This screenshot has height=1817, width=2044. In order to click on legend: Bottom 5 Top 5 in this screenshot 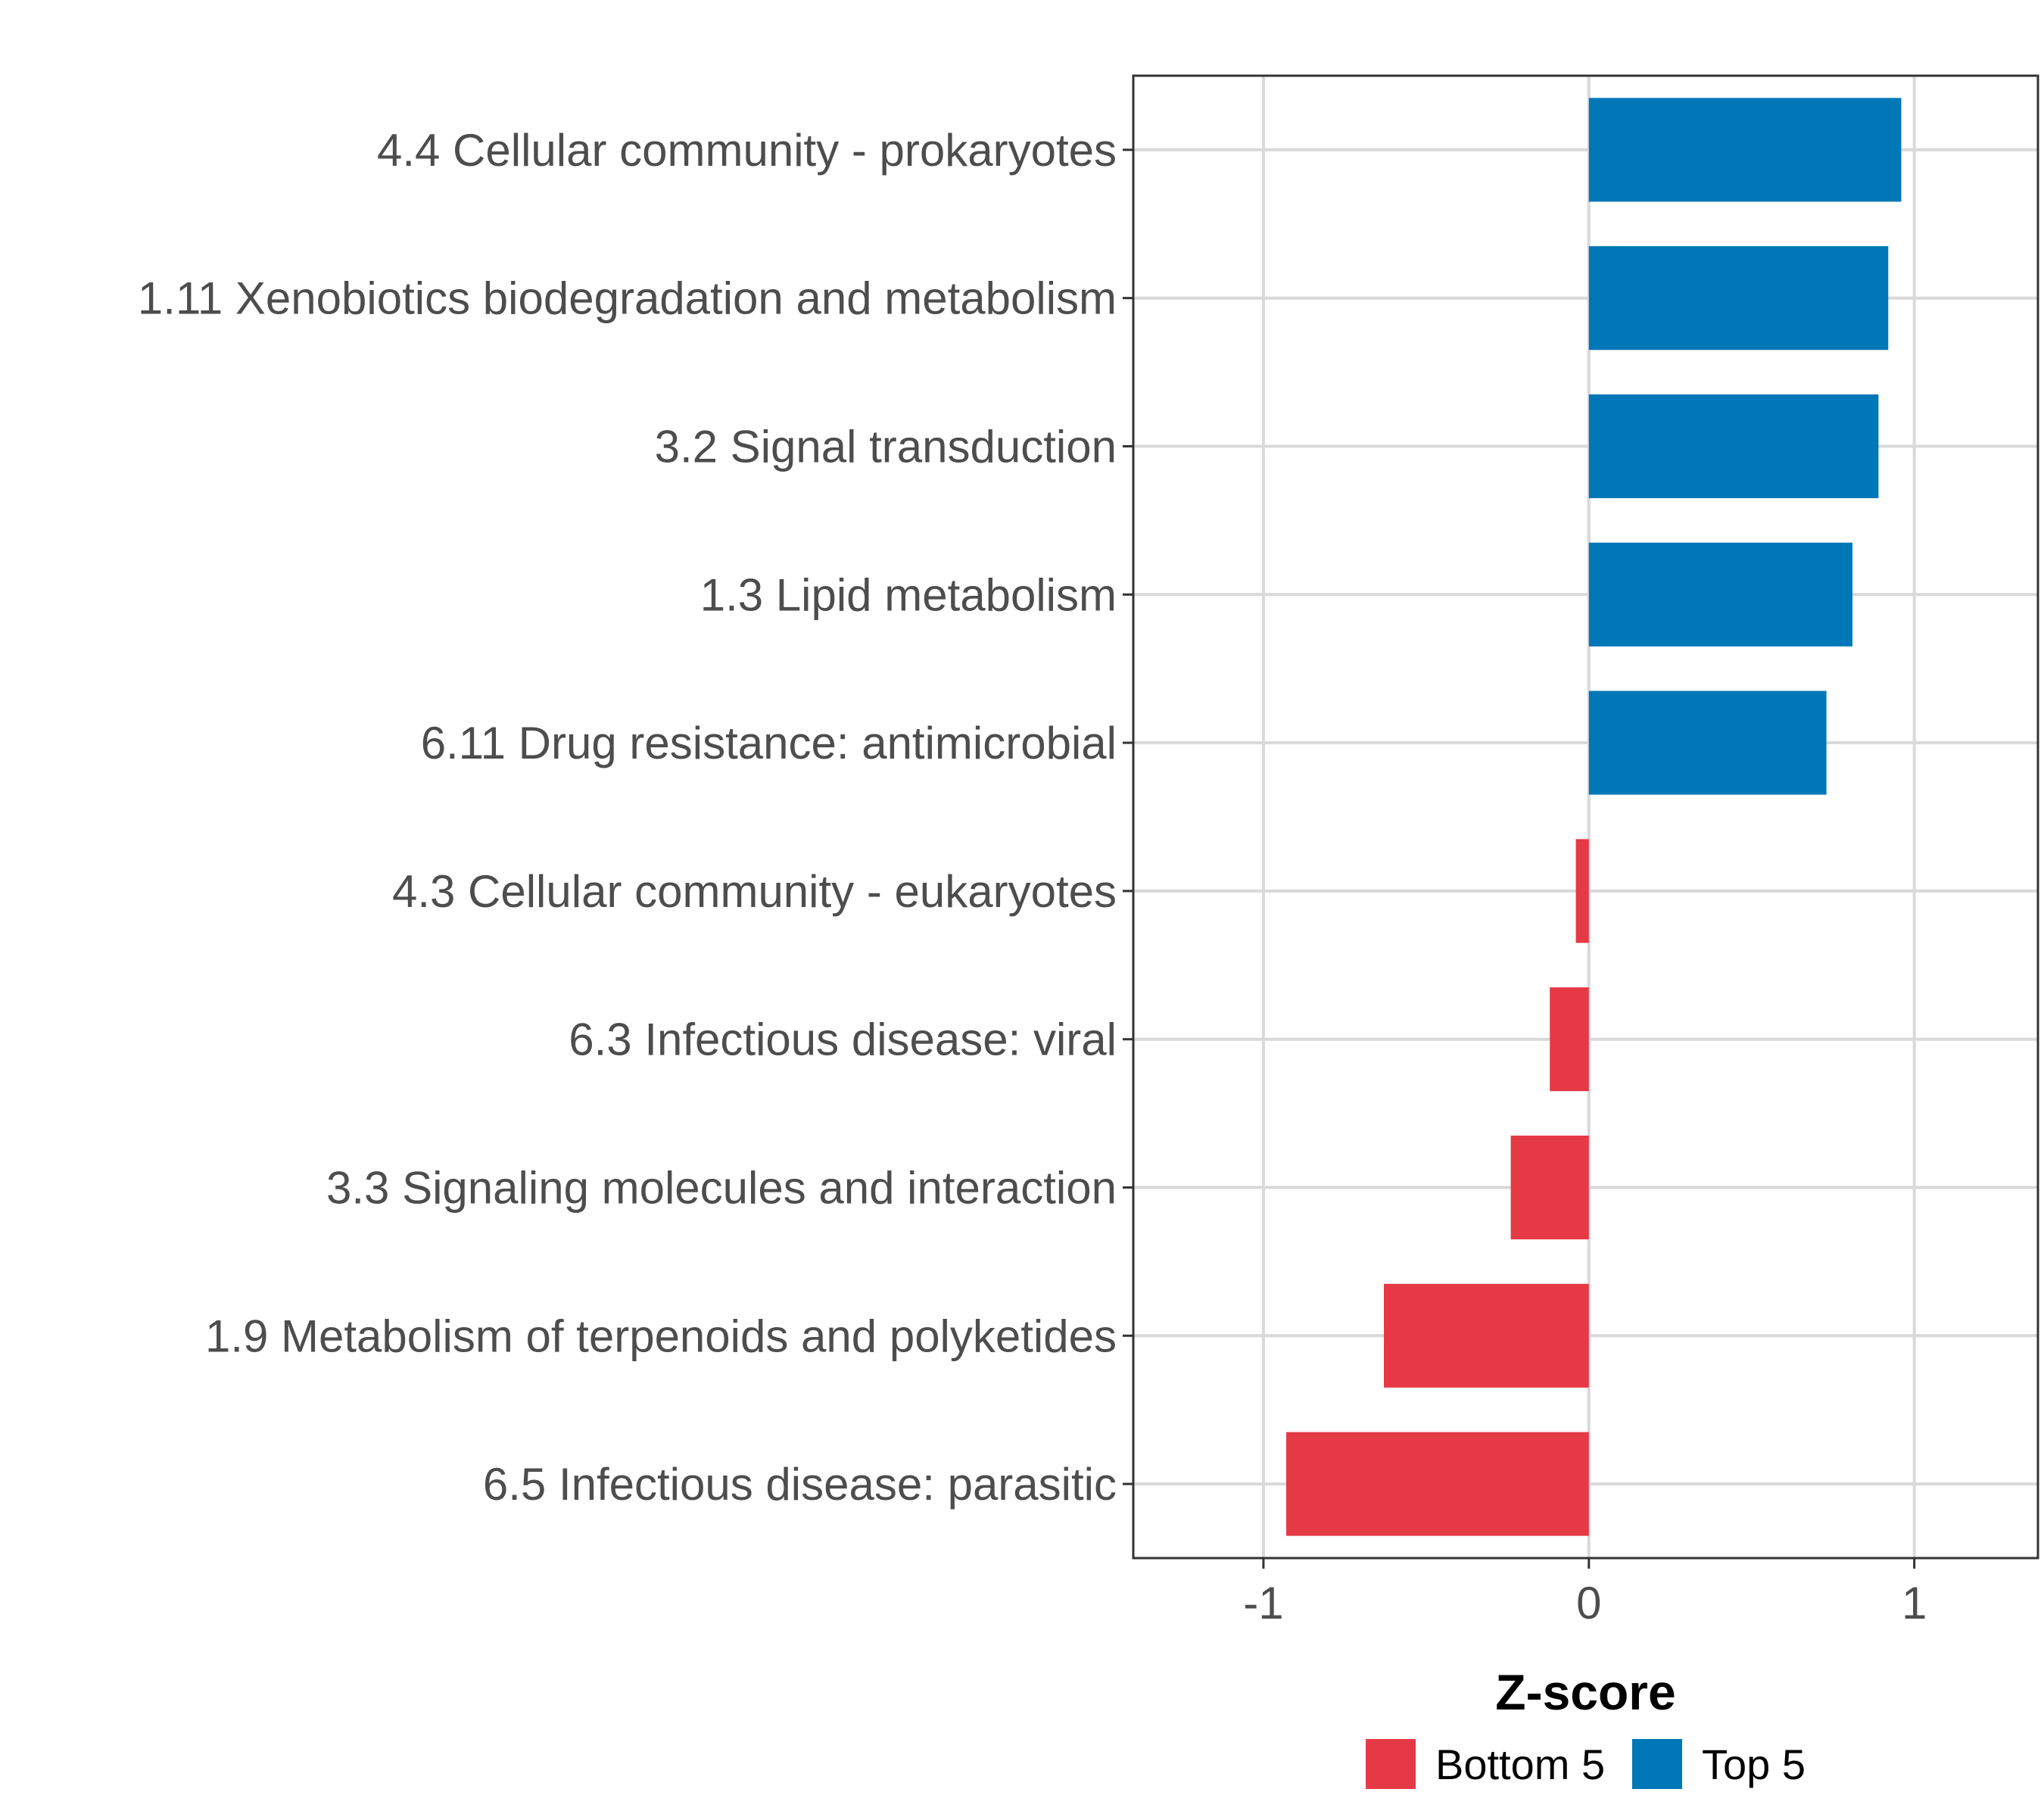, I will do `click(1586, 1764)`.